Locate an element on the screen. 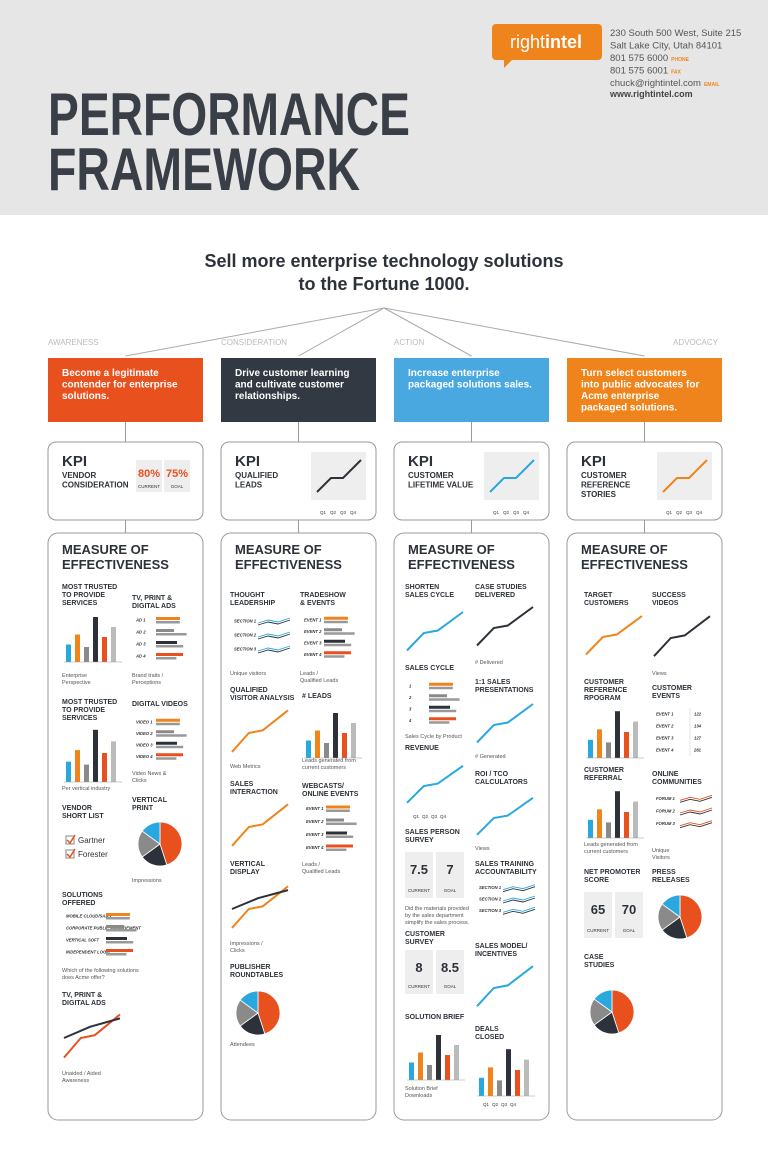 This screenshot has width=768, height=1152. kpi-name: LIFETIME VALUE is located at coordinates (441, 485).